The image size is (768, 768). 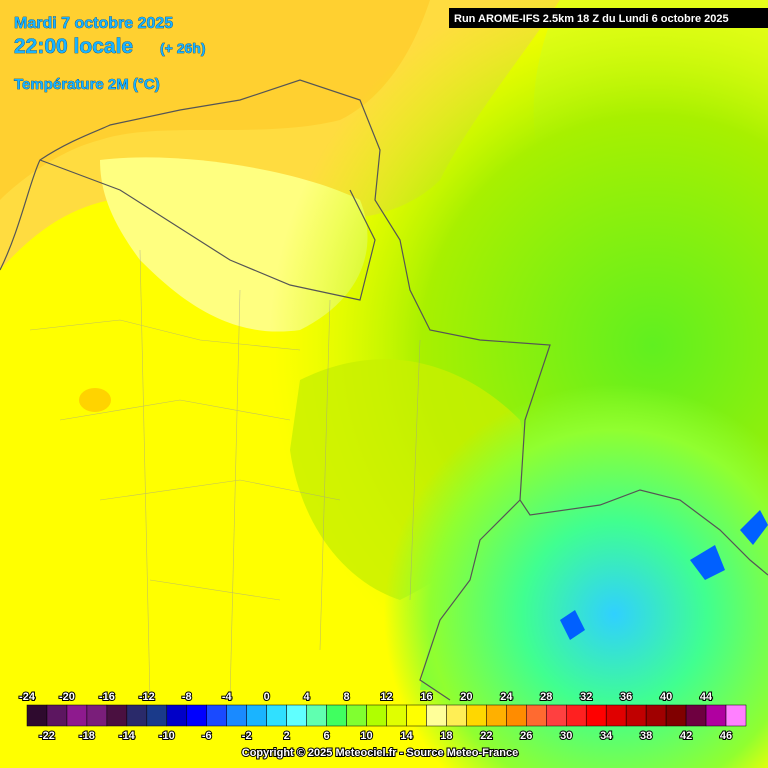 What do you see at coordinates (566, 736) in the screenshot?
I see `legend-label: 30` at bounding box center [566, 736].